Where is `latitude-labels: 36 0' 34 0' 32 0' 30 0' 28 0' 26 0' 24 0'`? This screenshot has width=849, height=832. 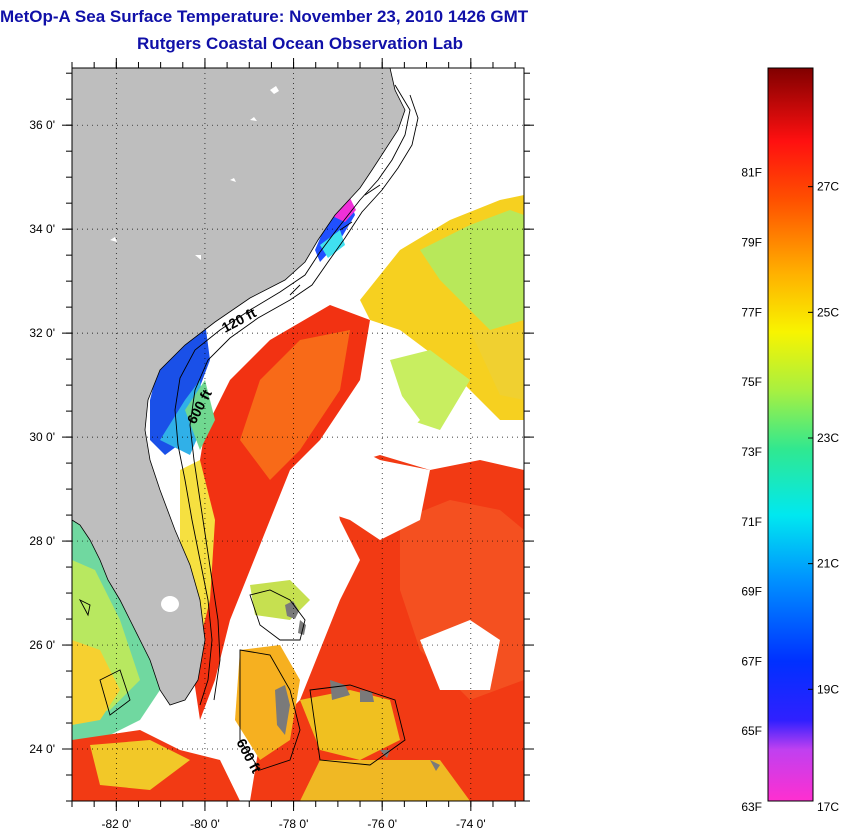 latitude-labels: 36 0' 34 0' 32 0' 30 0' 28 0' 26 0' 24 0' is located at coordinates (42, 437).